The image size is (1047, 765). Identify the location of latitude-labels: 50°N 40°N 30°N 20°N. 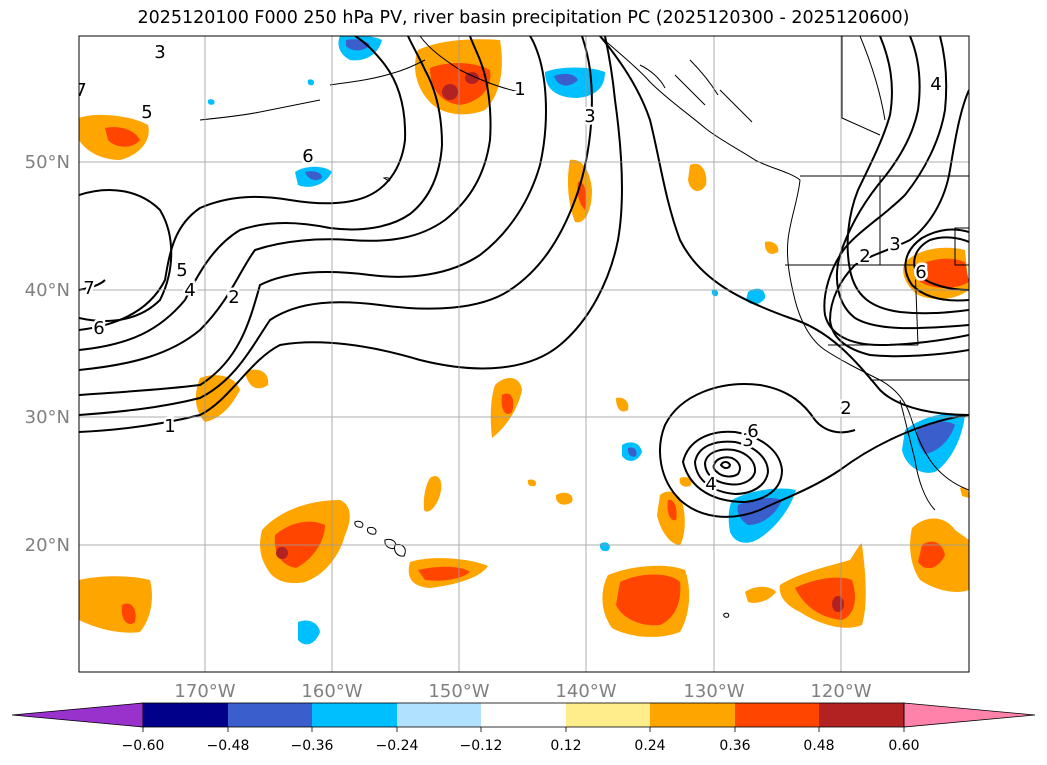
(47, 354).